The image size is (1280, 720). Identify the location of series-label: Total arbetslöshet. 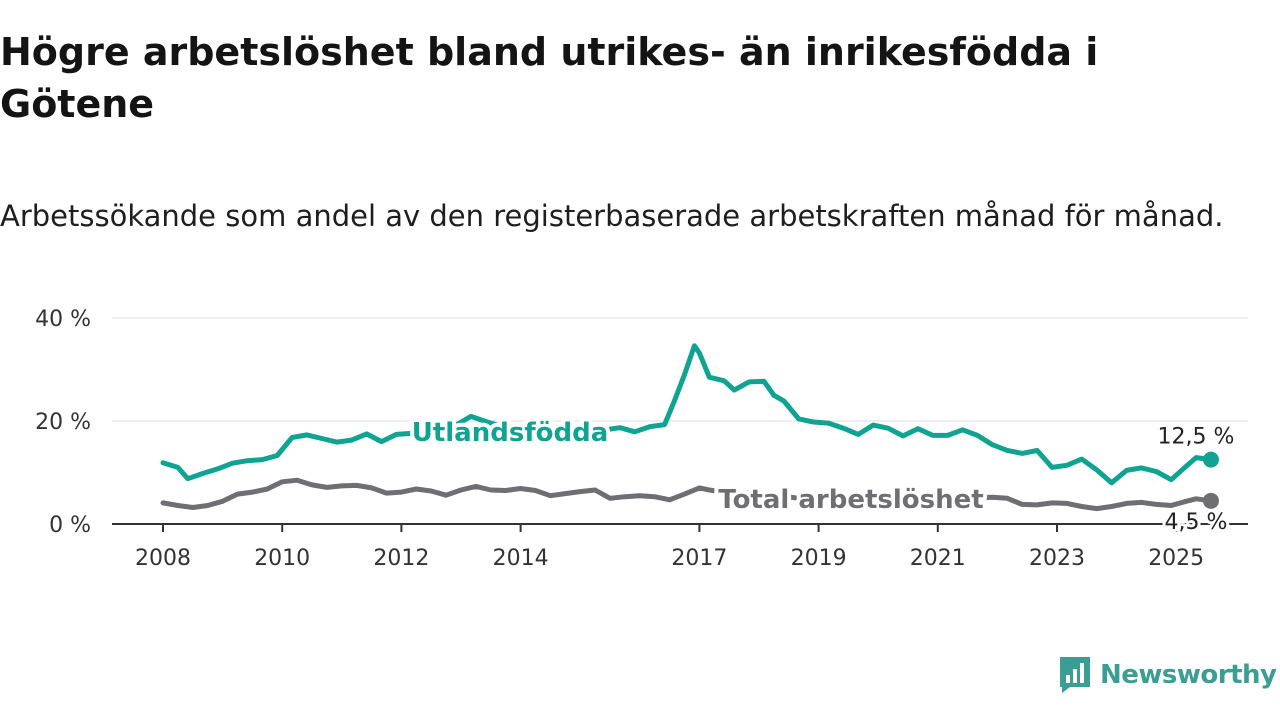
(850, 500).